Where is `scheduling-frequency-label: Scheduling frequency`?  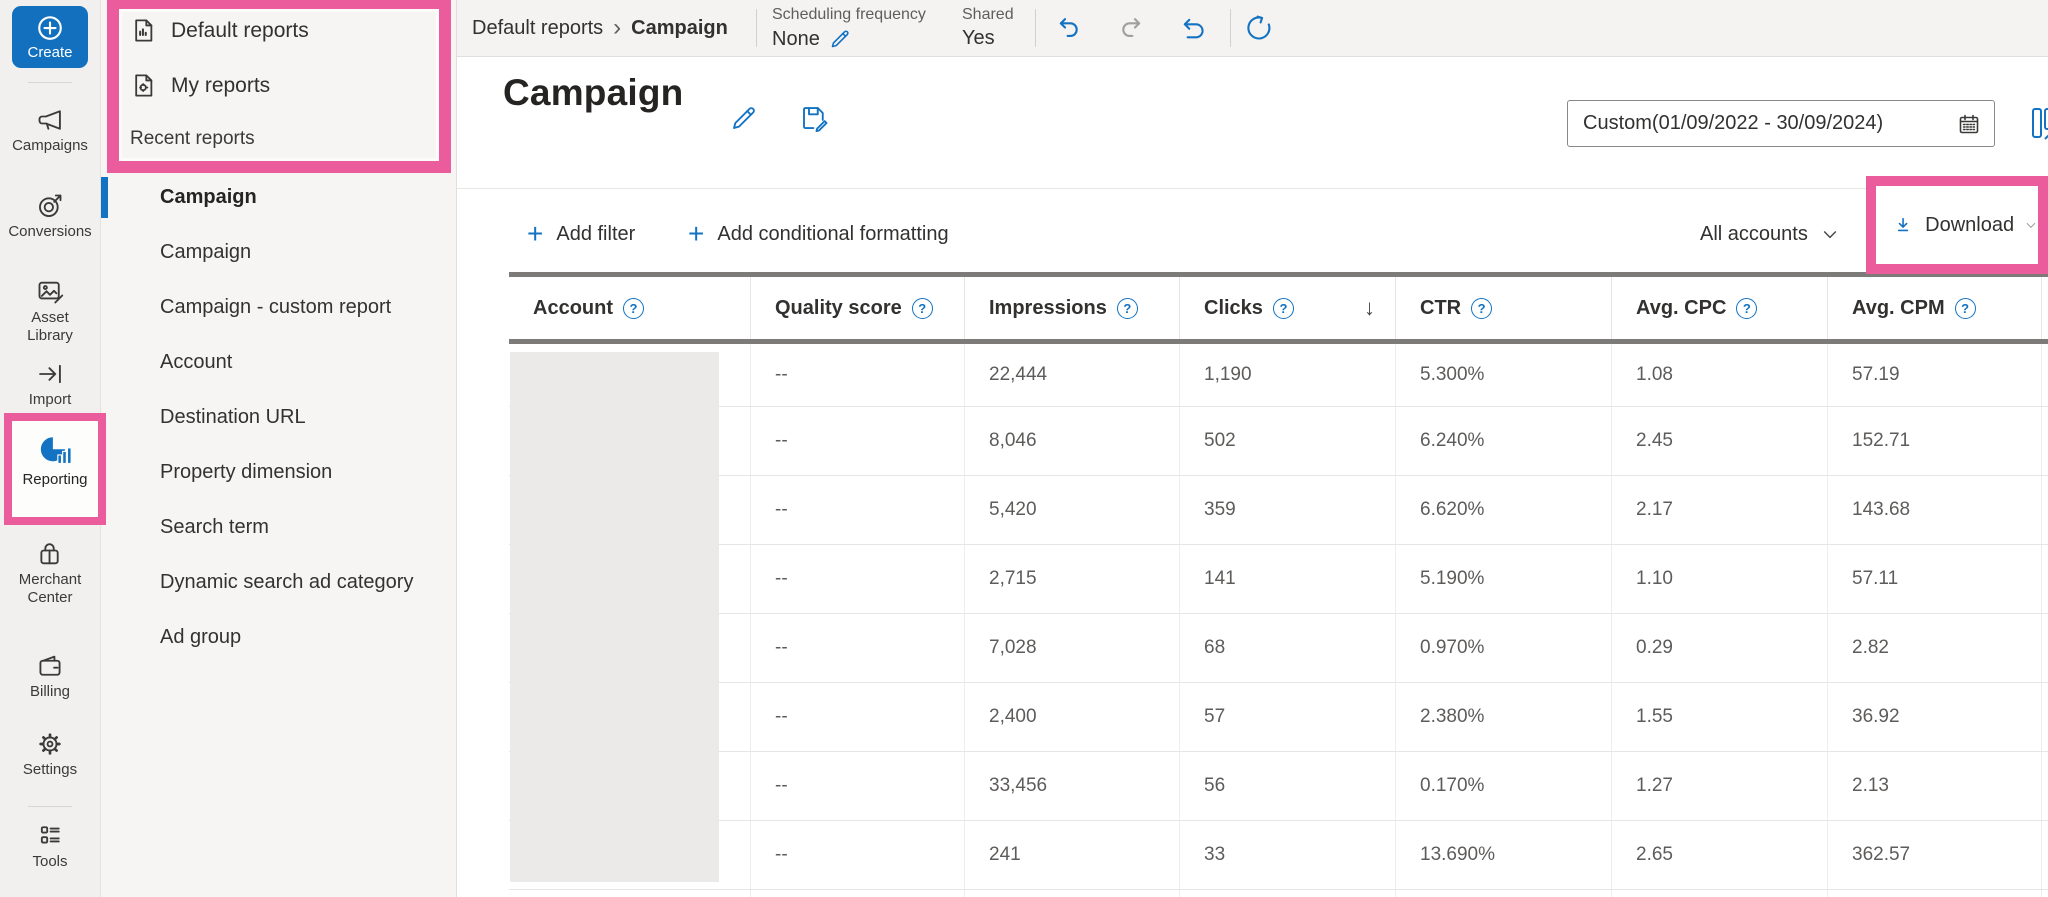
scheduling-frequency-label: Scheduling frequency is located at coordinates (849, 14).